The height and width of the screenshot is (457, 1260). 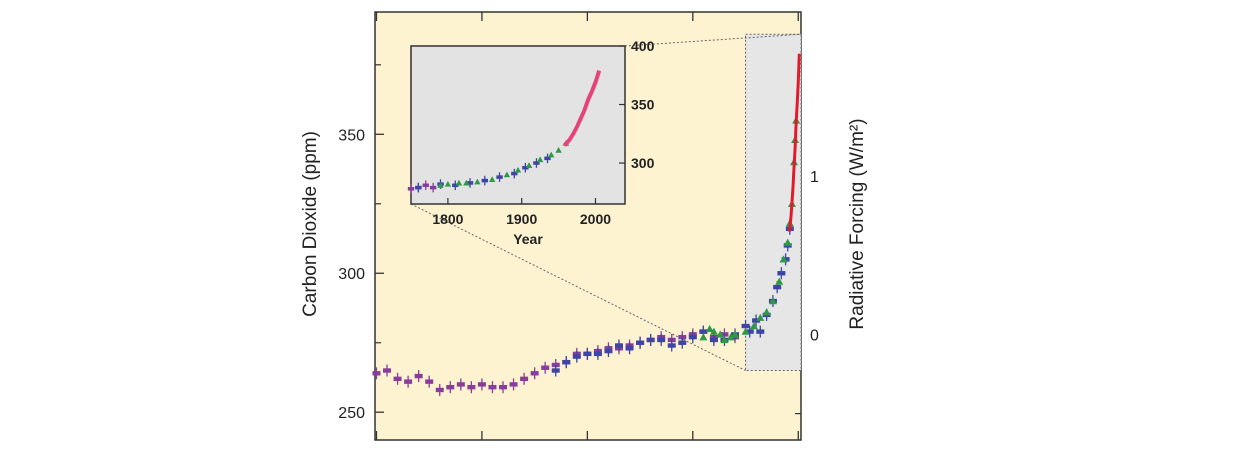 What do you see at coordinates (521, 219) in the screenshot?
I see `inset-x-tick-label: 1900` at bounding box center [521, 219].